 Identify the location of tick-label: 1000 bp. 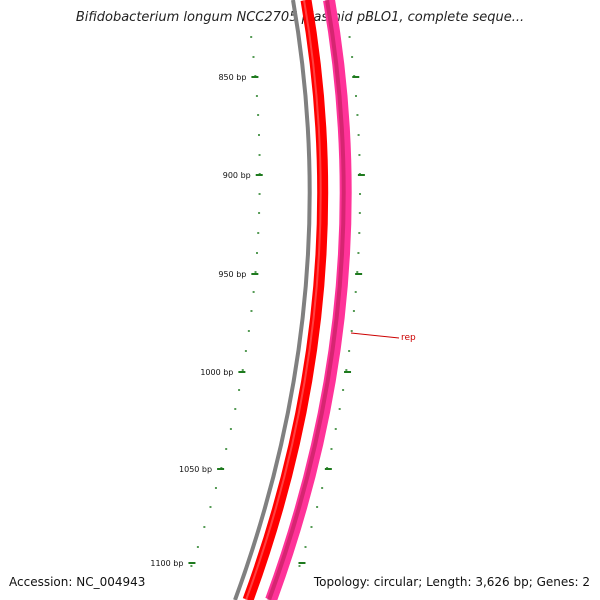
(216, 372).